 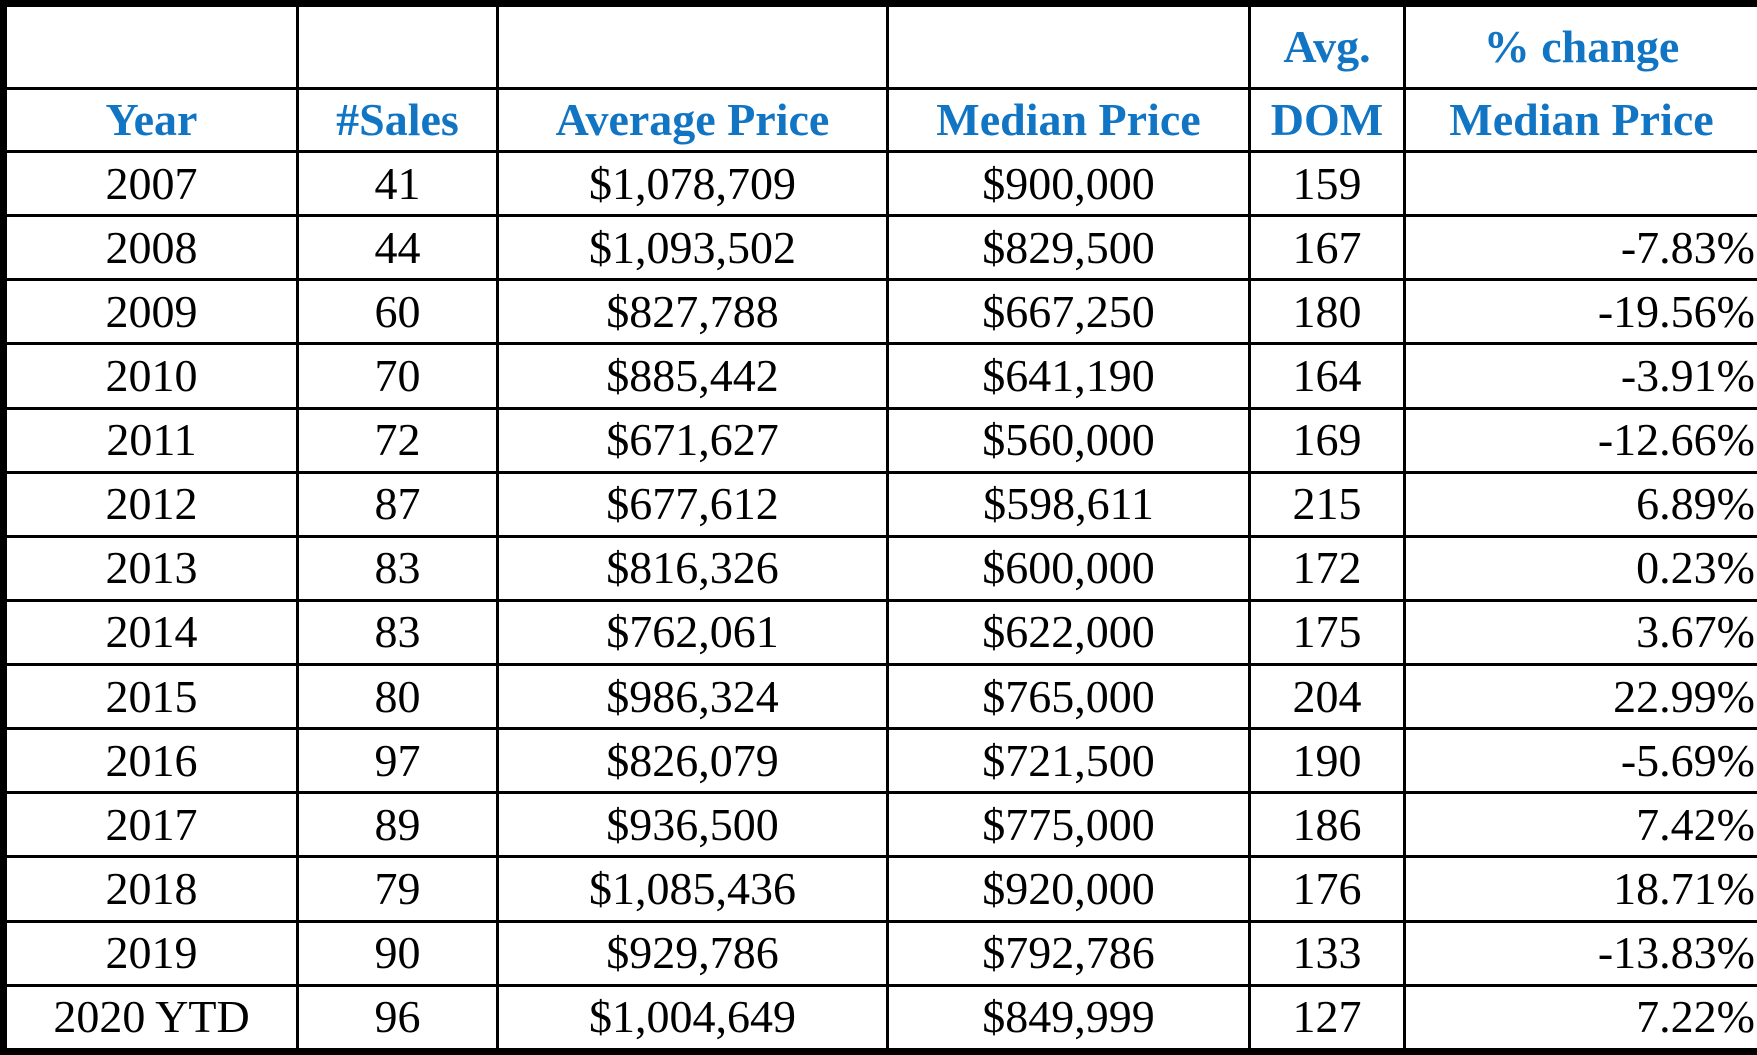 I want to click on table-row: 2013 83 $816,326 $600,000 172 0.23%, so click(x=879, y=568).